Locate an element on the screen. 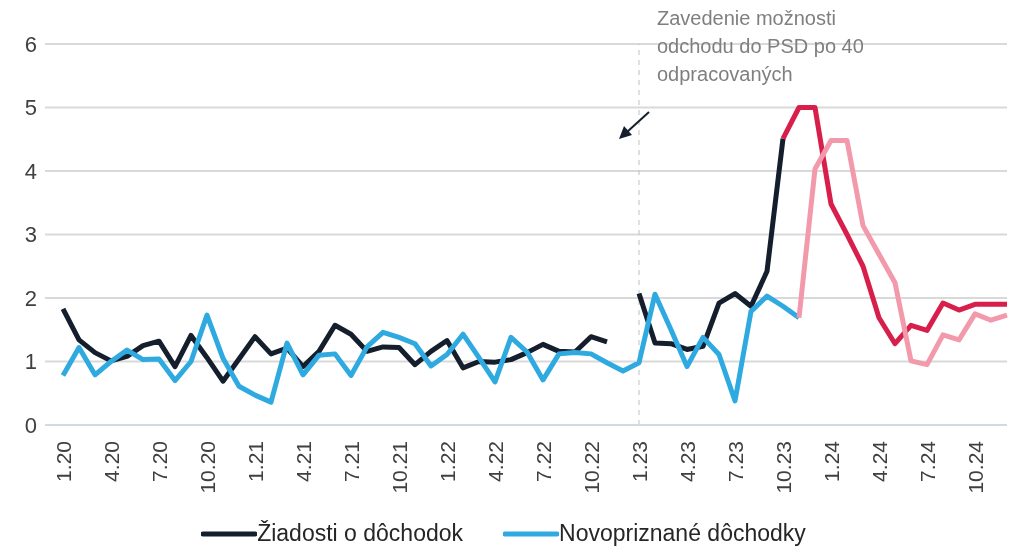  x-tick-label: 10.23 is located at coordinates (783, 467).